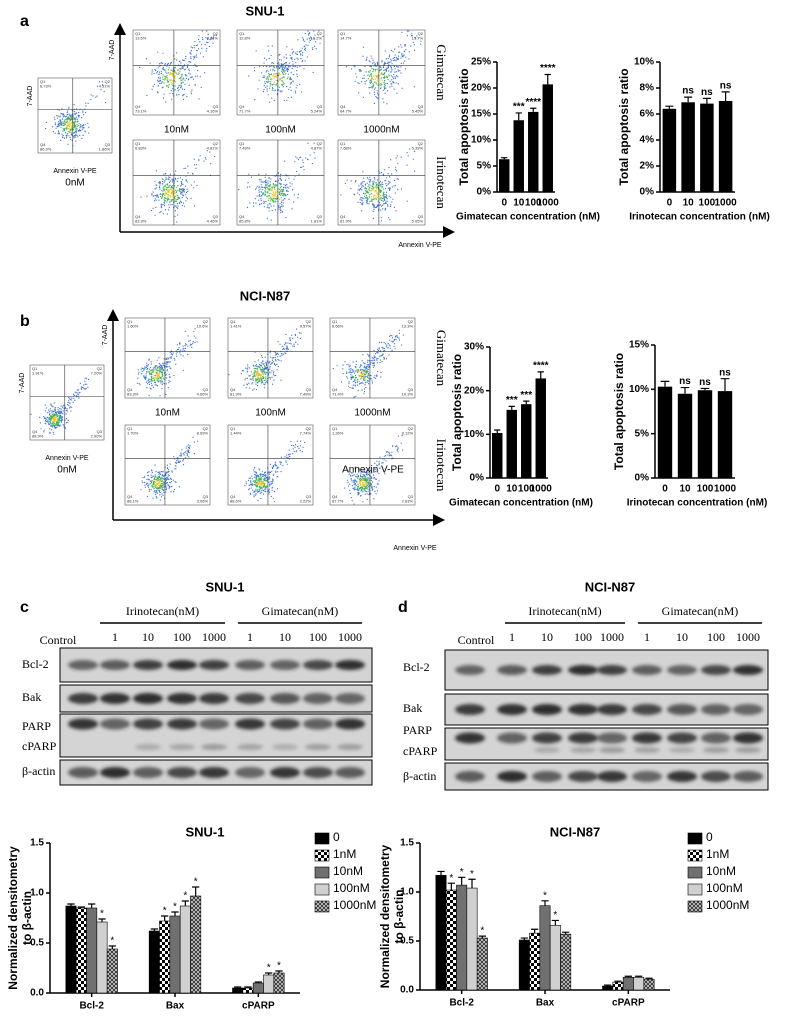  What do you see at coordinates (346, 38) in the screenshot?
I see `quadrant-percent: 14.7%` at bounding box center [346, 38].